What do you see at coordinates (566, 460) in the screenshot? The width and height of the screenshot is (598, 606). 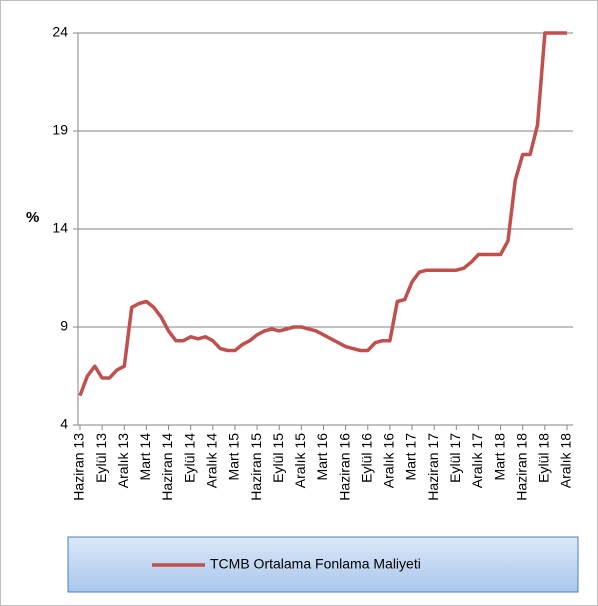 I see `x-tick-label: Aralık 18` at bounding box center [566, 460].